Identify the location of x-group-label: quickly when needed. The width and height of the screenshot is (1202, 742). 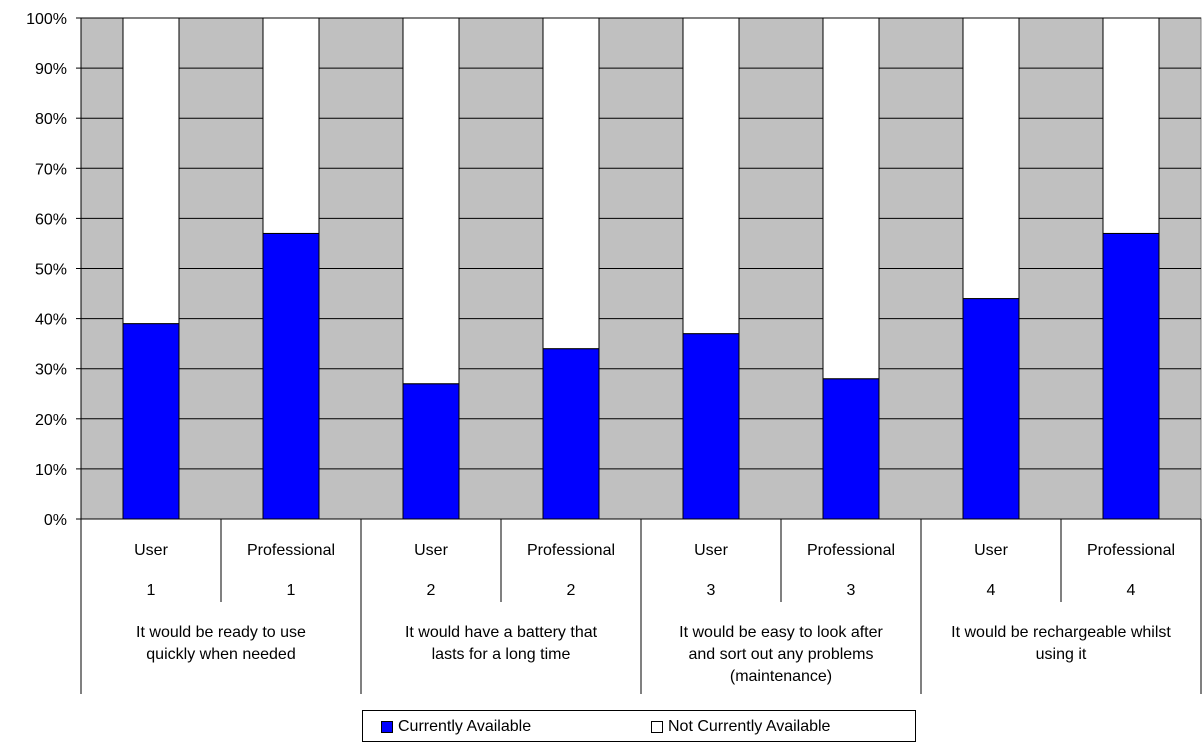
(220, 654).